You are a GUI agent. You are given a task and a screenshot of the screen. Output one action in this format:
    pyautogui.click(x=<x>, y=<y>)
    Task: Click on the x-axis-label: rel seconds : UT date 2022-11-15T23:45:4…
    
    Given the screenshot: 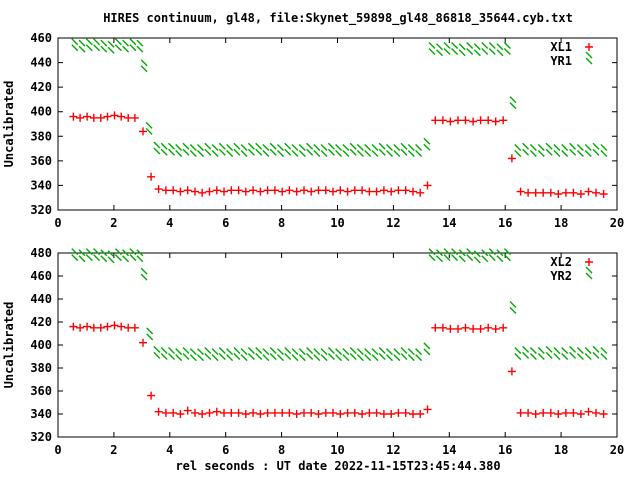 What is the action you would take?
    pyautogui.click(x=337, y=466)
    